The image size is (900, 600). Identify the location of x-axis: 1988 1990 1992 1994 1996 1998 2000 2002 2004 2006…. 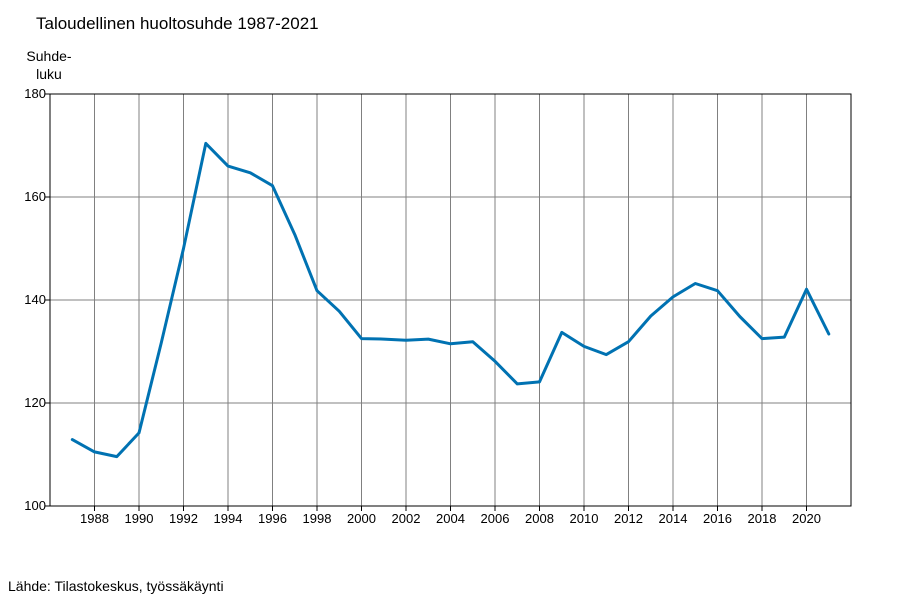
(450, 516).